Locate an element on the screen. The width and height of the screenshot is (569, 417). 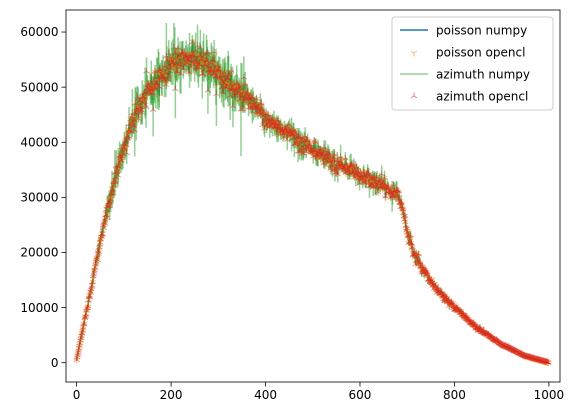
x-tick-label: 0 is located at coordinates (77, 395).